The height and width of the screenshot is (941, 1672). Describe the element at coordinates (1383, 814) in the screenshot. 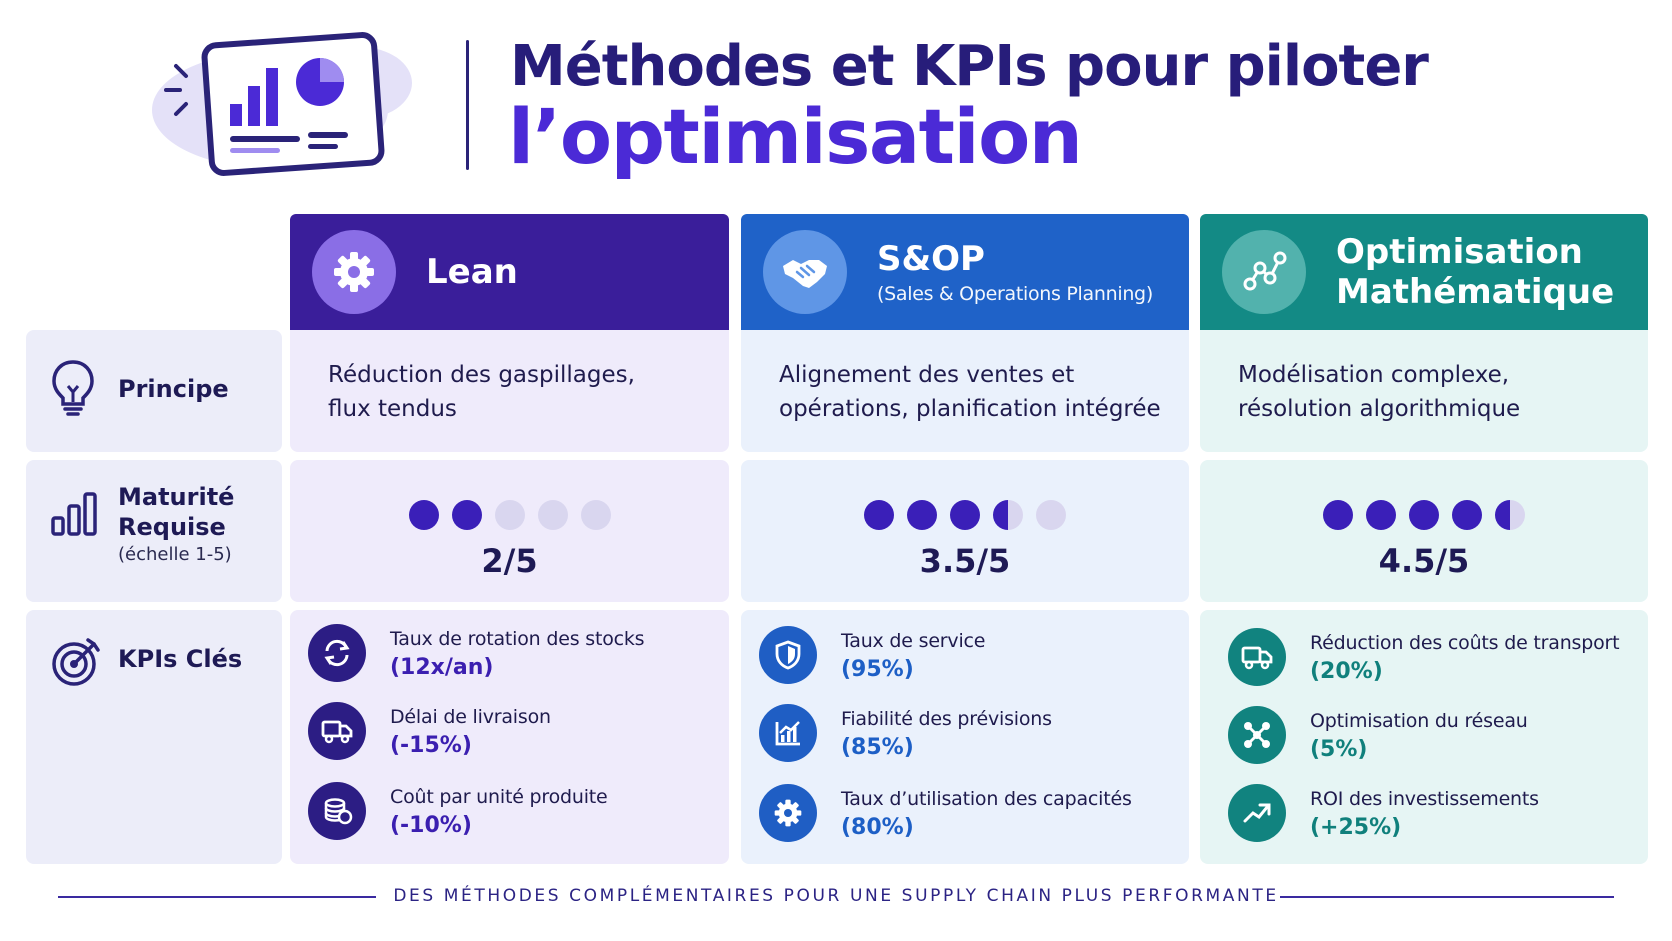

I see `kpi-item: ROI des investissements (+25%)` at that location.